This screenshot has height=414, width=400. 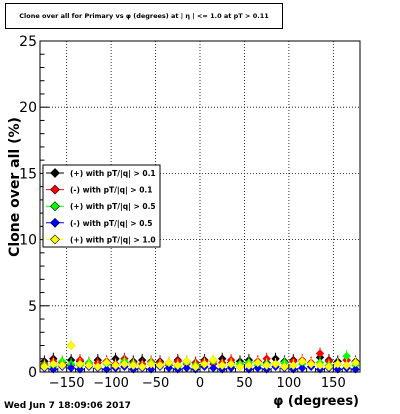 What do you see at coordinates (113, 240) in the screenshot?
I see `legend-label: (+) with pT/|q| > 1.0` at bounding box center [113, 240].